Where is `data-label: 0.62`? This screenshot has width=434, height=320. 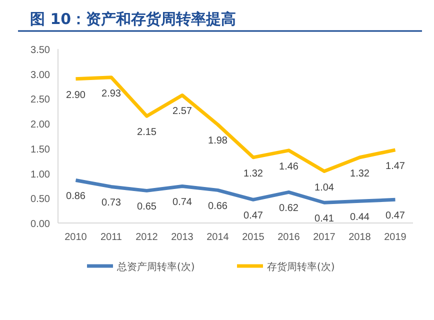
data-label: 0.62 is located at coordinates (289, 208).